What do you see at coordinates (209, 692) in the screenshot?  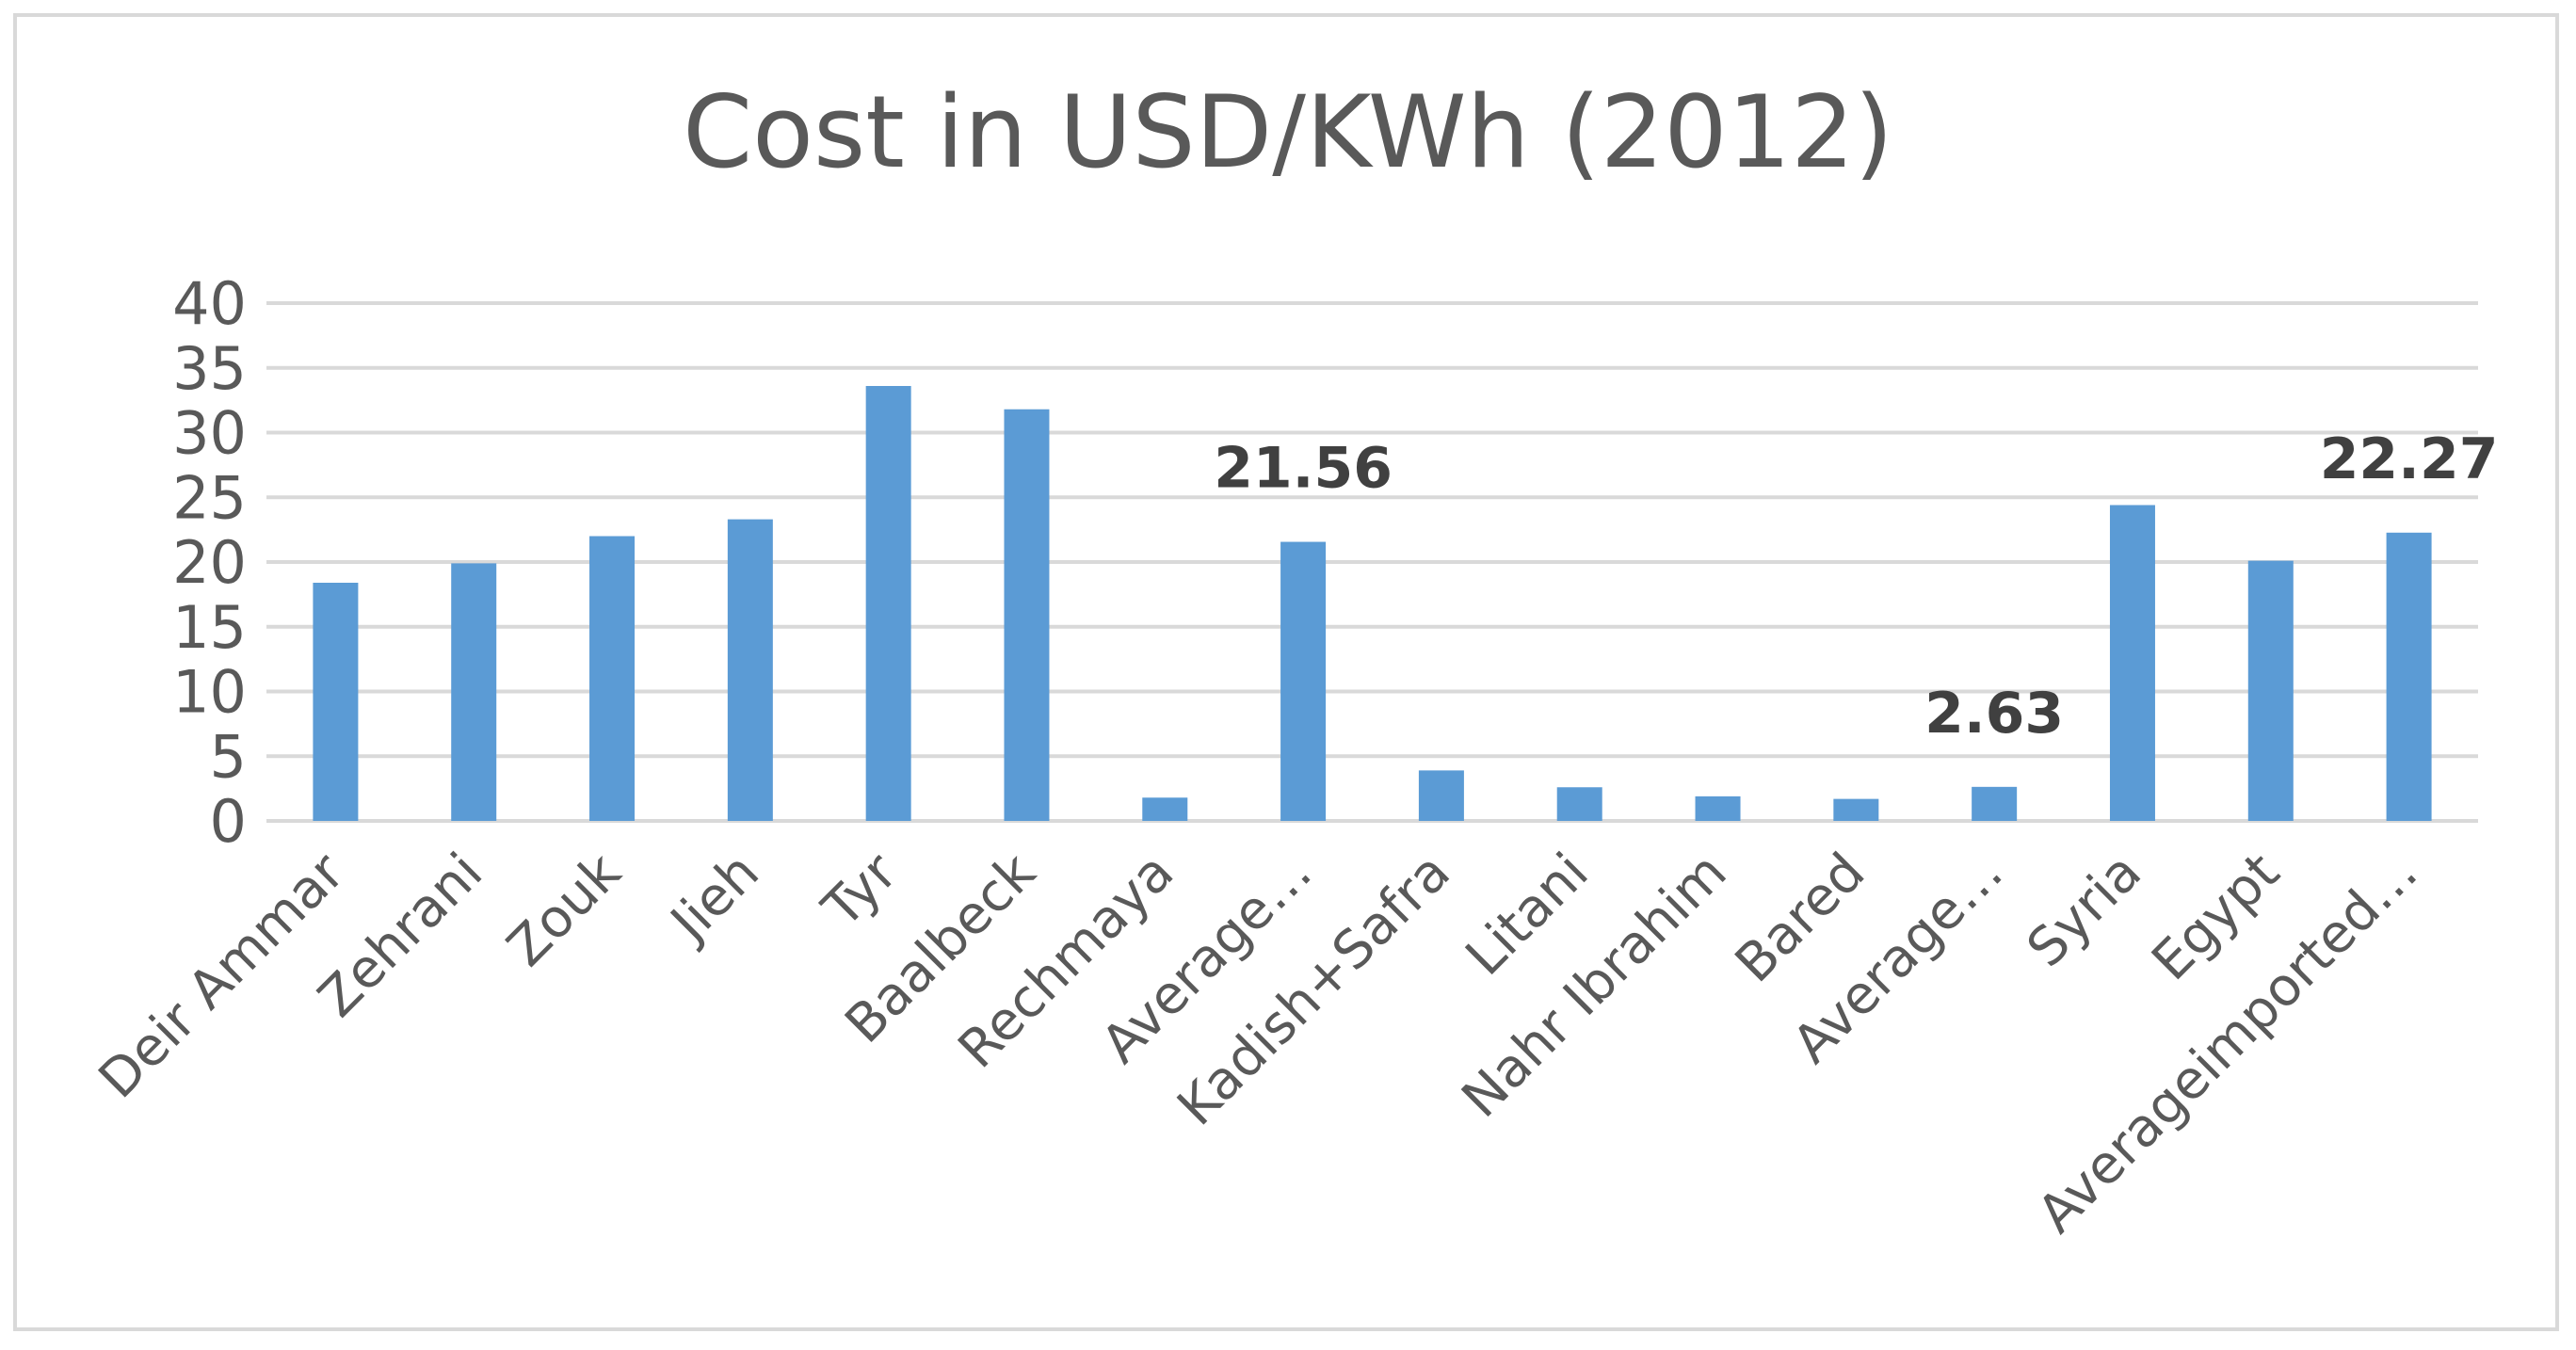 I see `y-tick-label: 10` at bounding box center [209, 692].